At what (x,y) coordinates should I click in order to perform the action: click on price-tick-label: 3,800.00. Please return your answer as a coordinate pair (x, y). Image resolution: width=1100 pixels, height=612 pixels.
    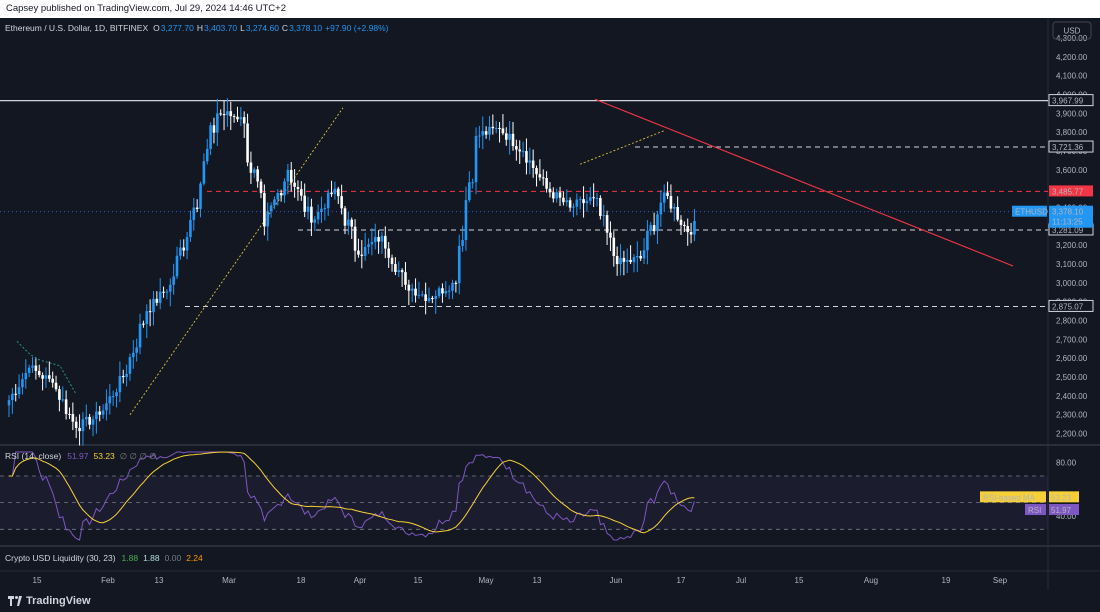
    Looking at the image, I should click on (1072, 132).